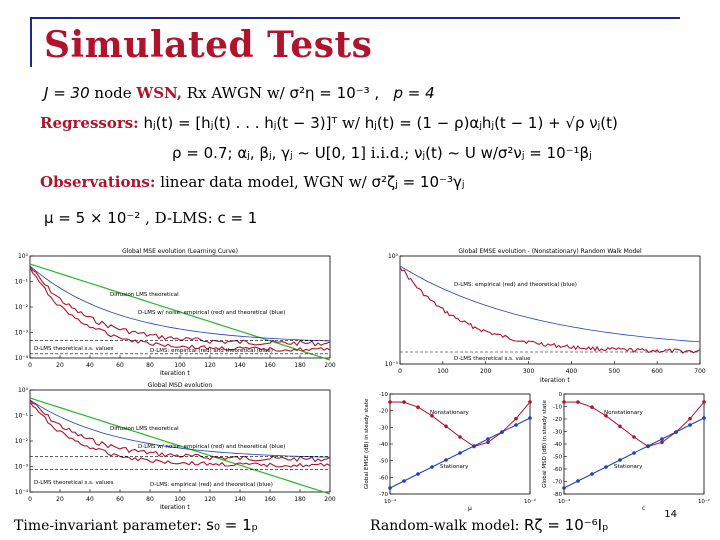 The height and width of the screenshot is (540, 720). I want to click on y-tick-label: 10⁻¹, so click(22, 416).